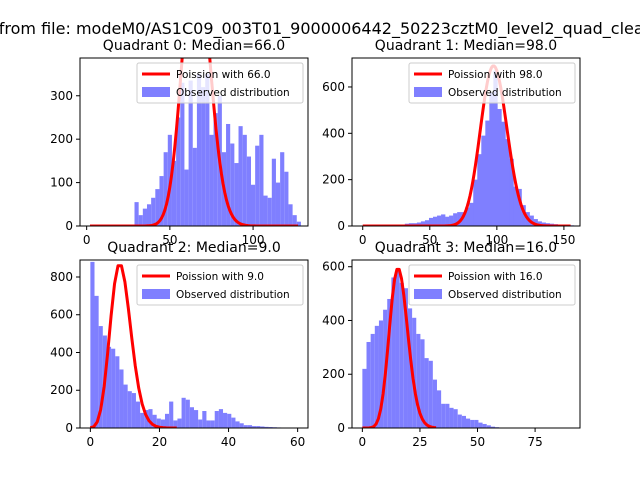 The width and height of the screenshot is (640, 480). What do you see at coordinates (61, 183) in the screenshot?
I see `y-tick-label: 100` at bounding box center [61, 183].